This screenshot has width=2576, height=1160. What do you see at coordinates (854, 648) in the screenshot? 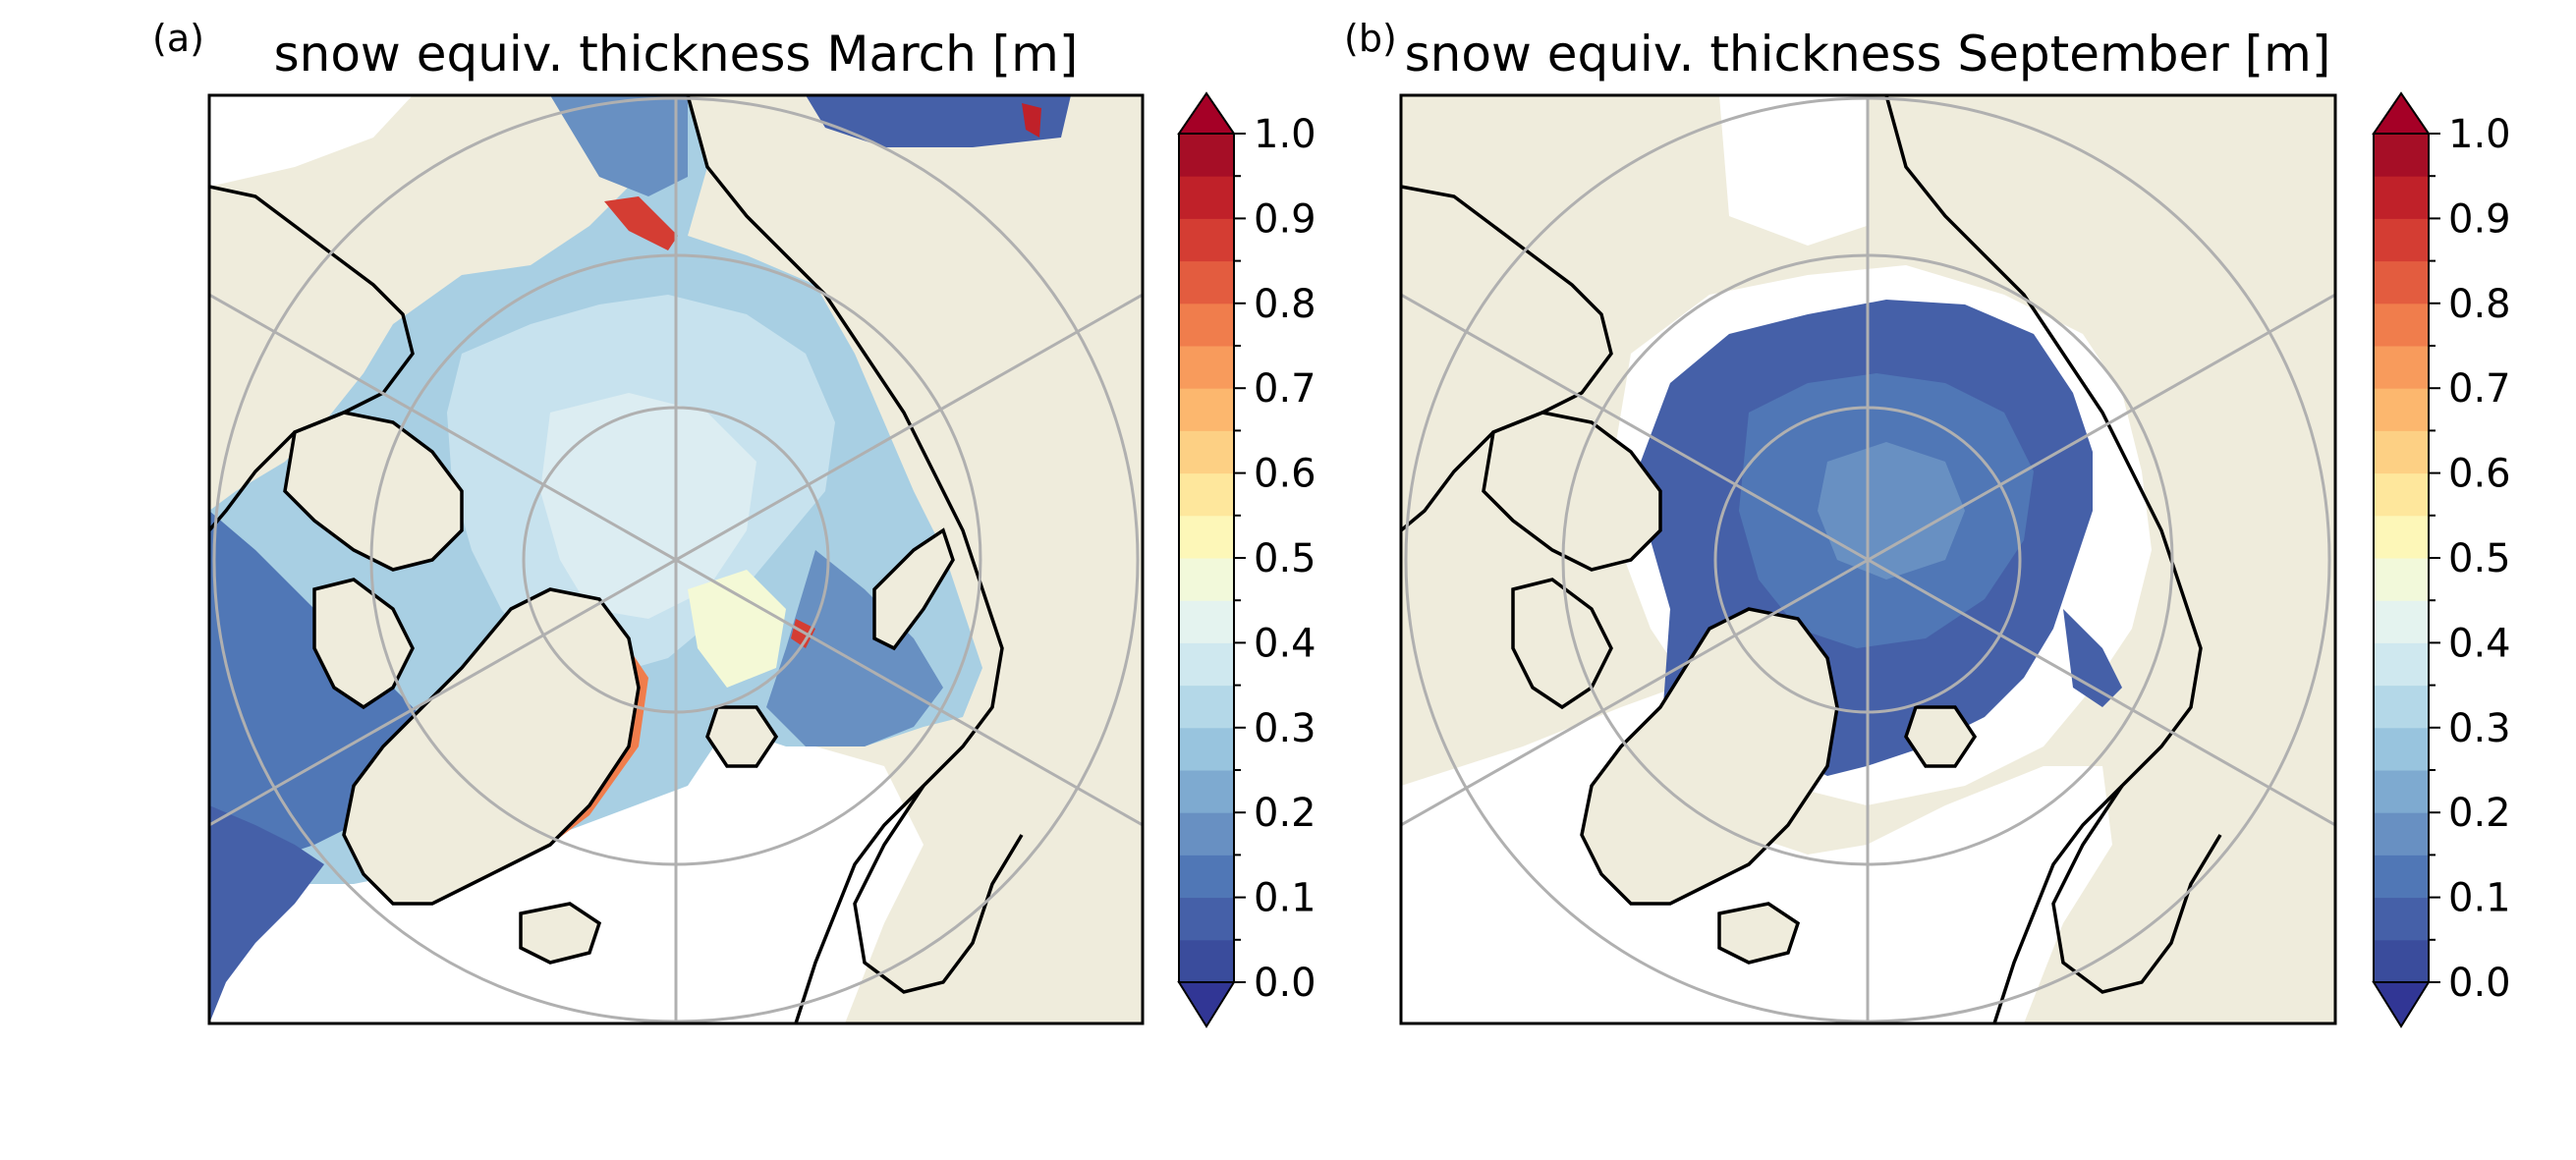
I see `thin-snow-barents` at bounding box center [854, 648].